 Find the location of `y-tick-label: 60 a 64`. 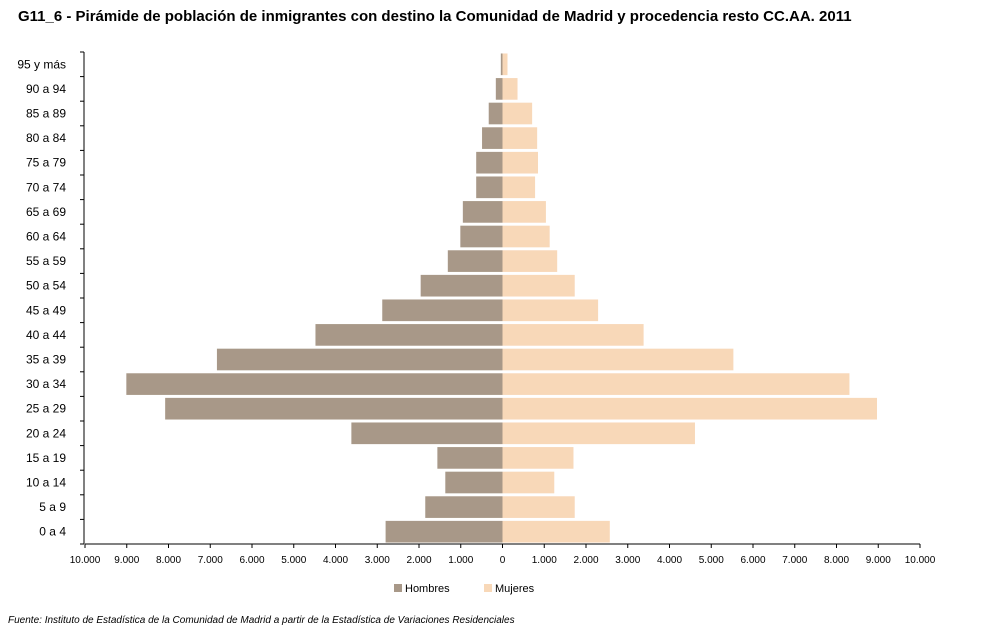

y-tick-label: 60 a 64 is located at coordinates (46, 237).